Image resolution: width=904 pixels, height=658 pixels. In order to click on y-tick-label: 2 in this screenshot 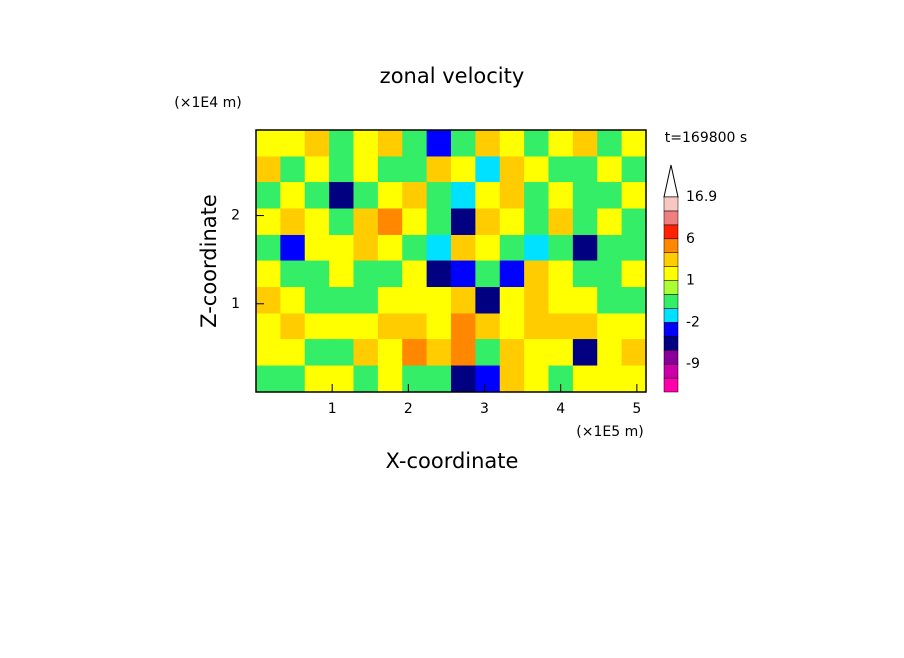, I will do `click(235, 216)`.